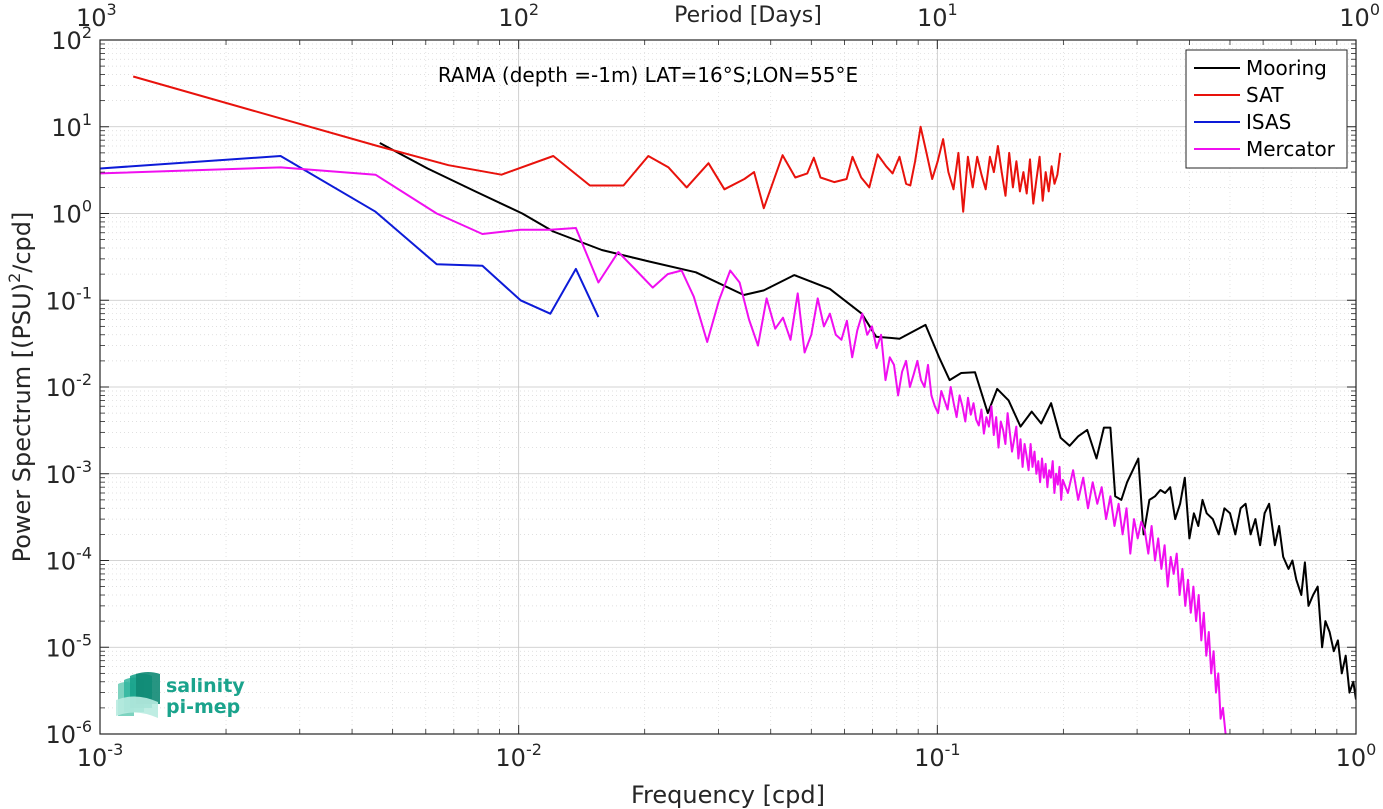  What do you see at coordinates (518, 756) in the screenshot?
I see `x-tick-label: 10⁻²` at bounding box center [518, 756].